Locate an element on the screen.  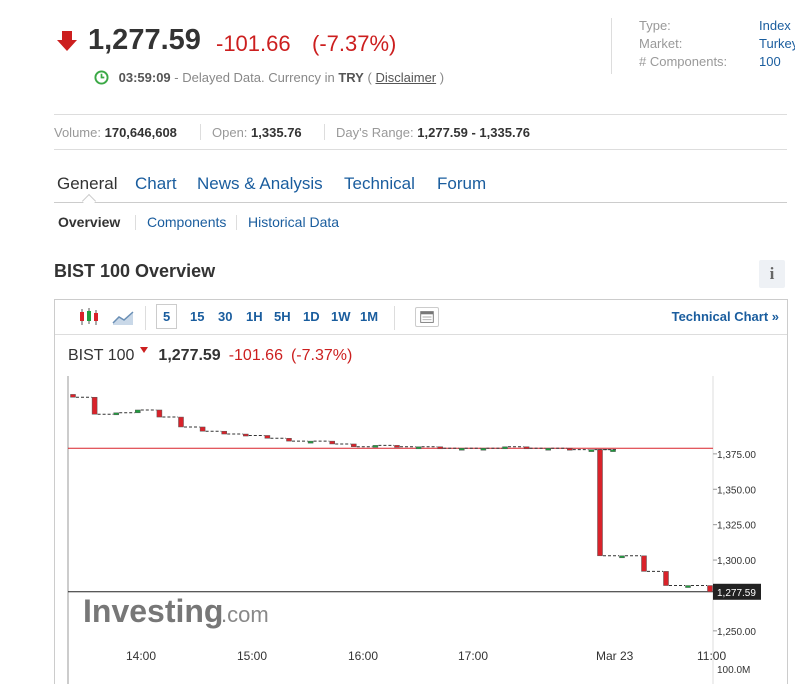
info-icon: i is located at coordinates (772, 274).